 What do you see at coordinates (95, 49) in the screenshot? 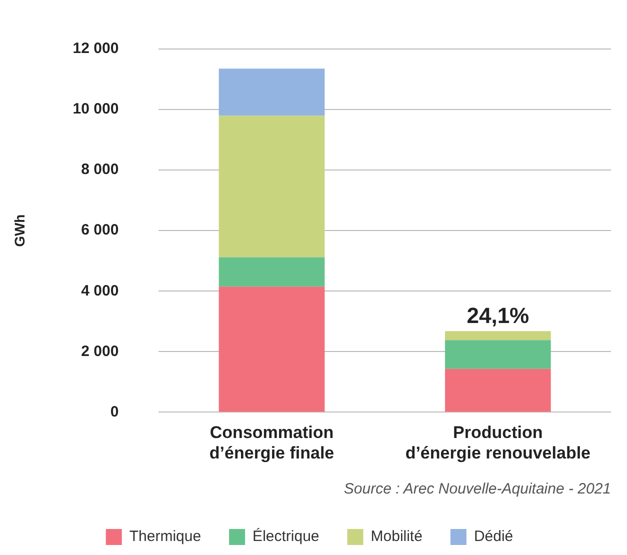
I see `y-tick-label: 12 000` at bounding box center [95, 49].